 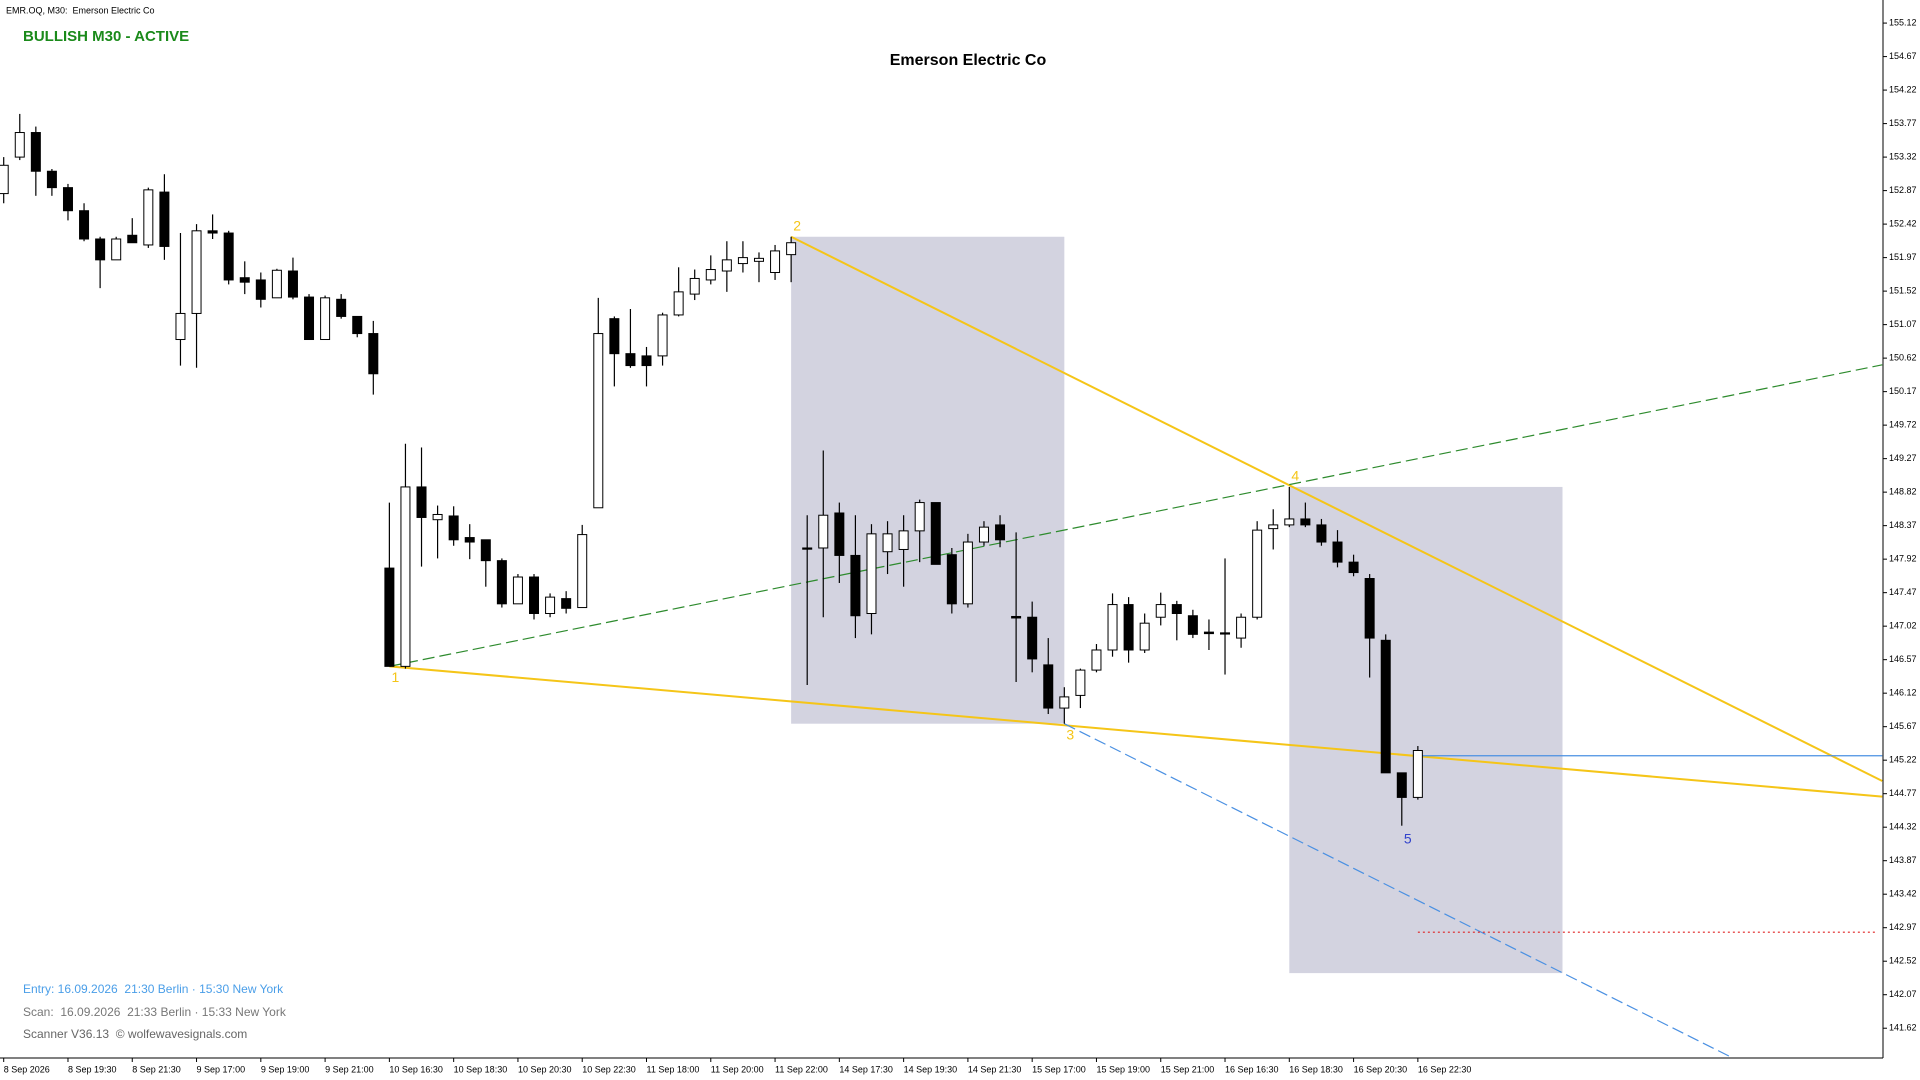 What do you see at coordinates (221, 1069) in the screenshot?
I see `x-tick-label: 9 Sep 17:00` at bounding box center [221, 1069].